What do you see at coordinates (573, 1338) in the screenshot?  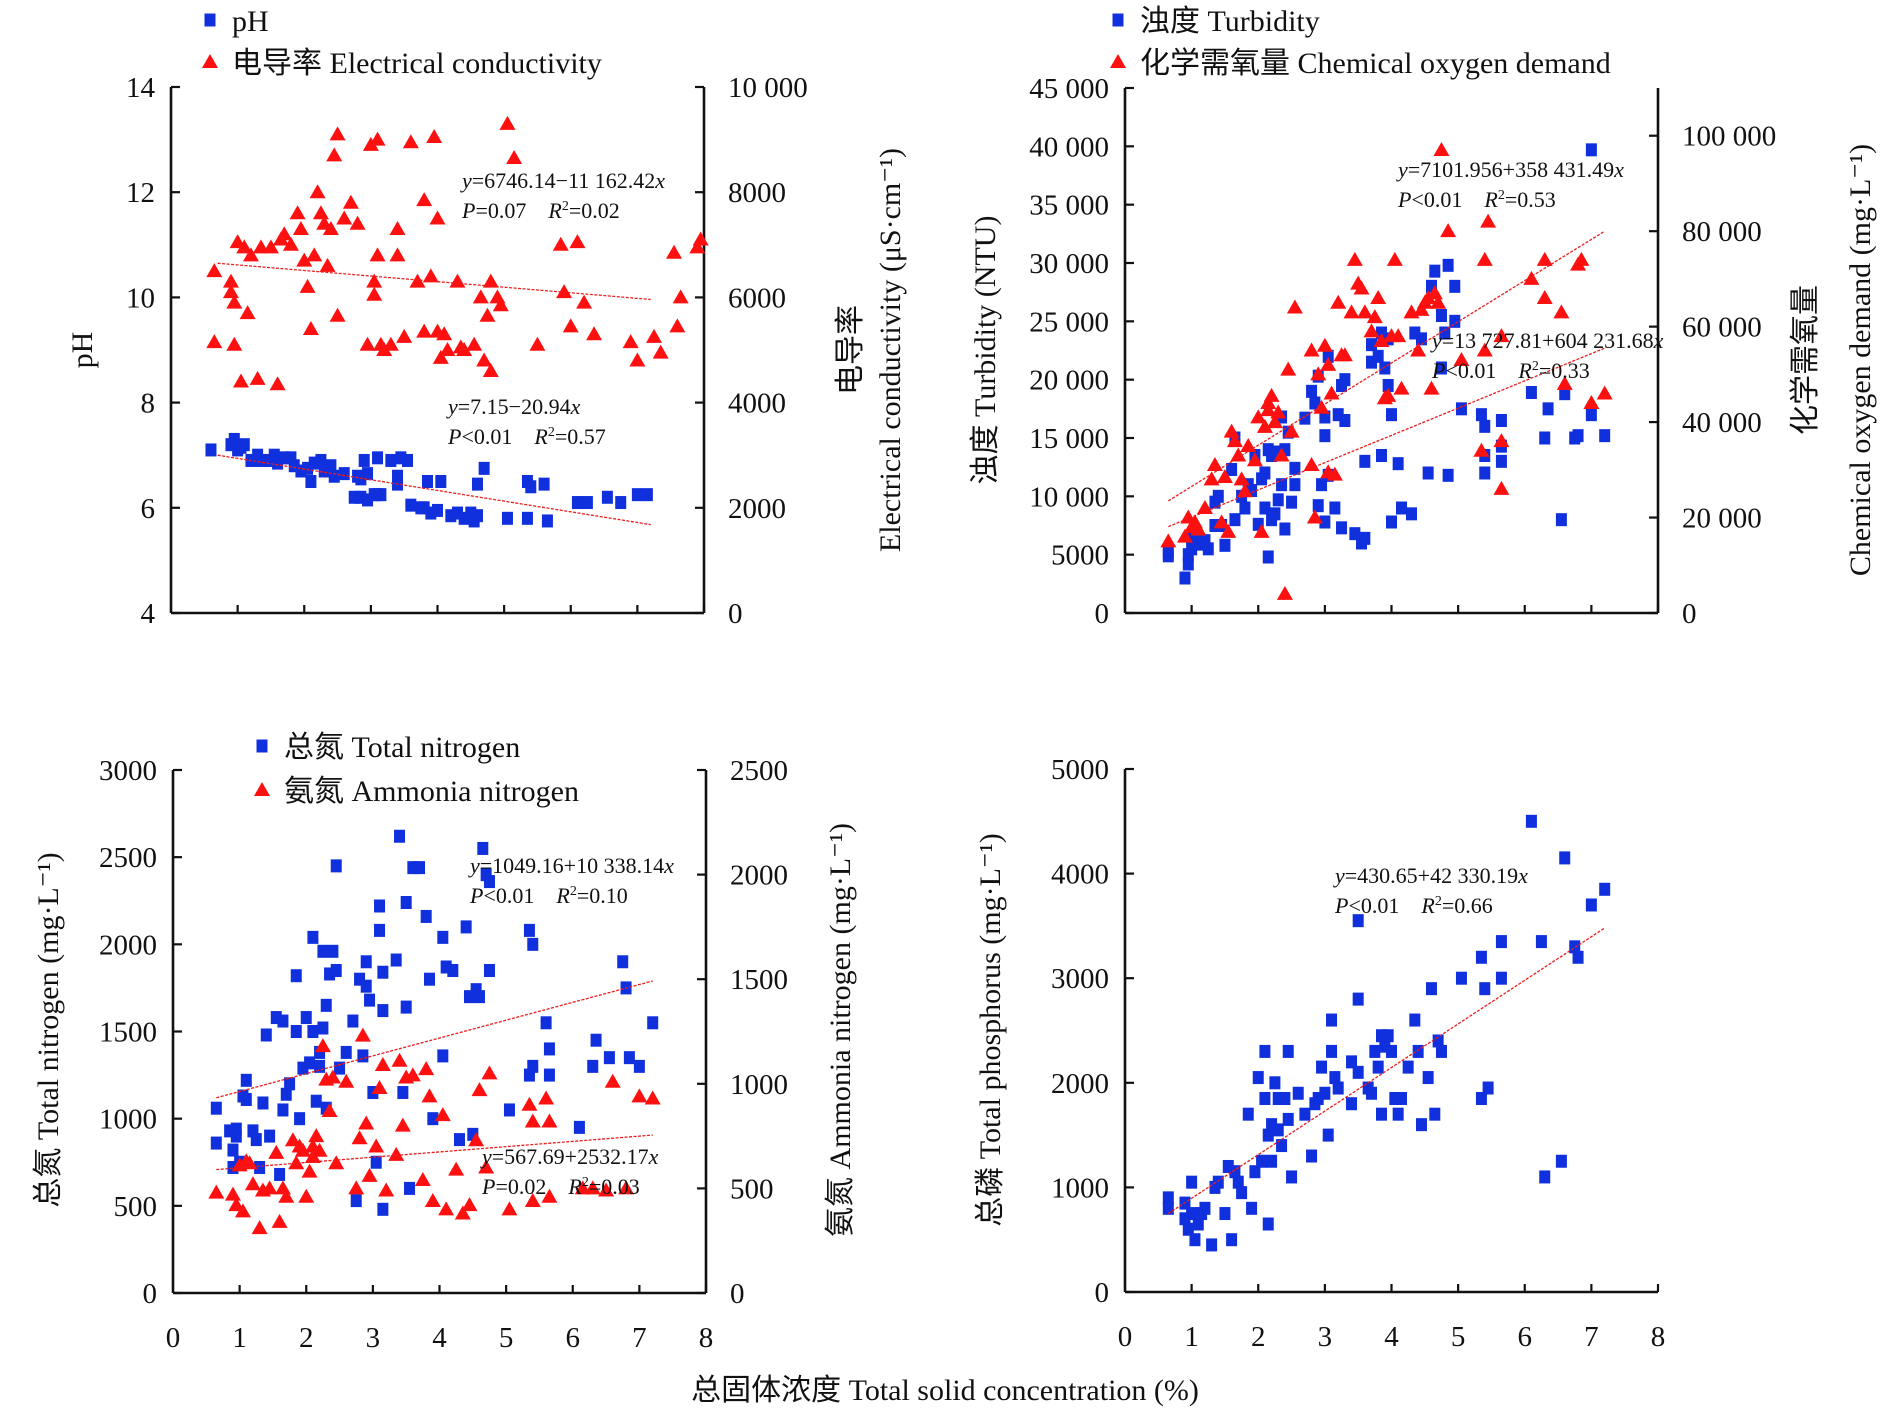 I see `x-tick-label: 6` at bounding box center [573, 1338].